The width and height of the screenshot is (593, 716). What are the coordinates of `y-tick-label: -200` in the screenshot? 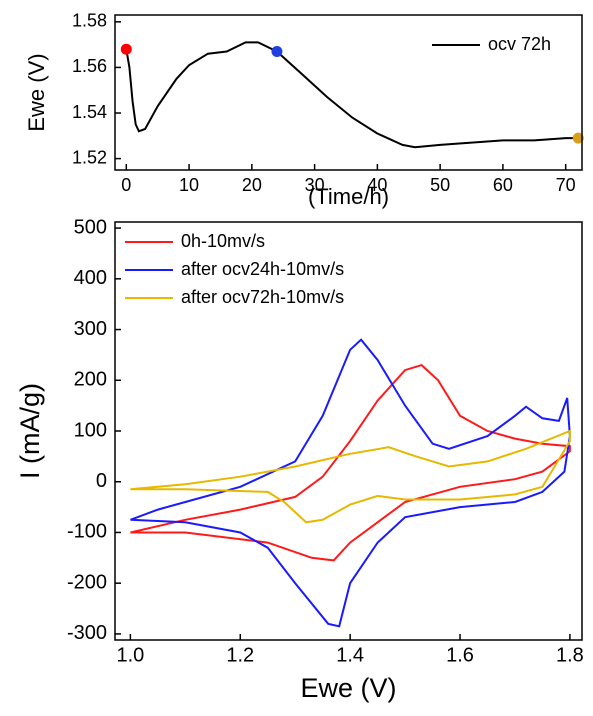 It's located at (87, 582).